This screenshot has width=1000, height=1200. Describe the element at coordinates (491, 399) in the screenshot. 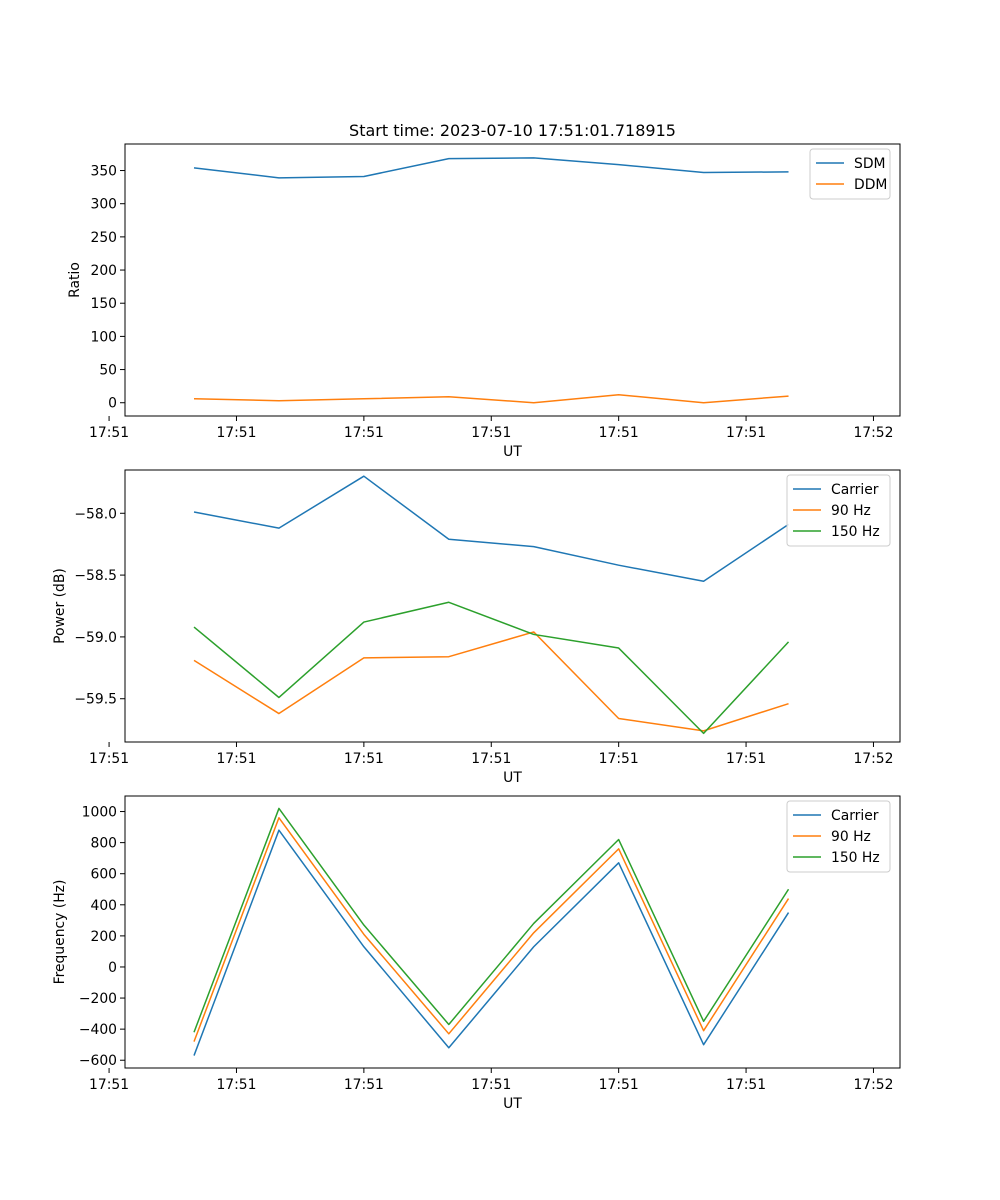

I see `series-line-ddm` at that location.